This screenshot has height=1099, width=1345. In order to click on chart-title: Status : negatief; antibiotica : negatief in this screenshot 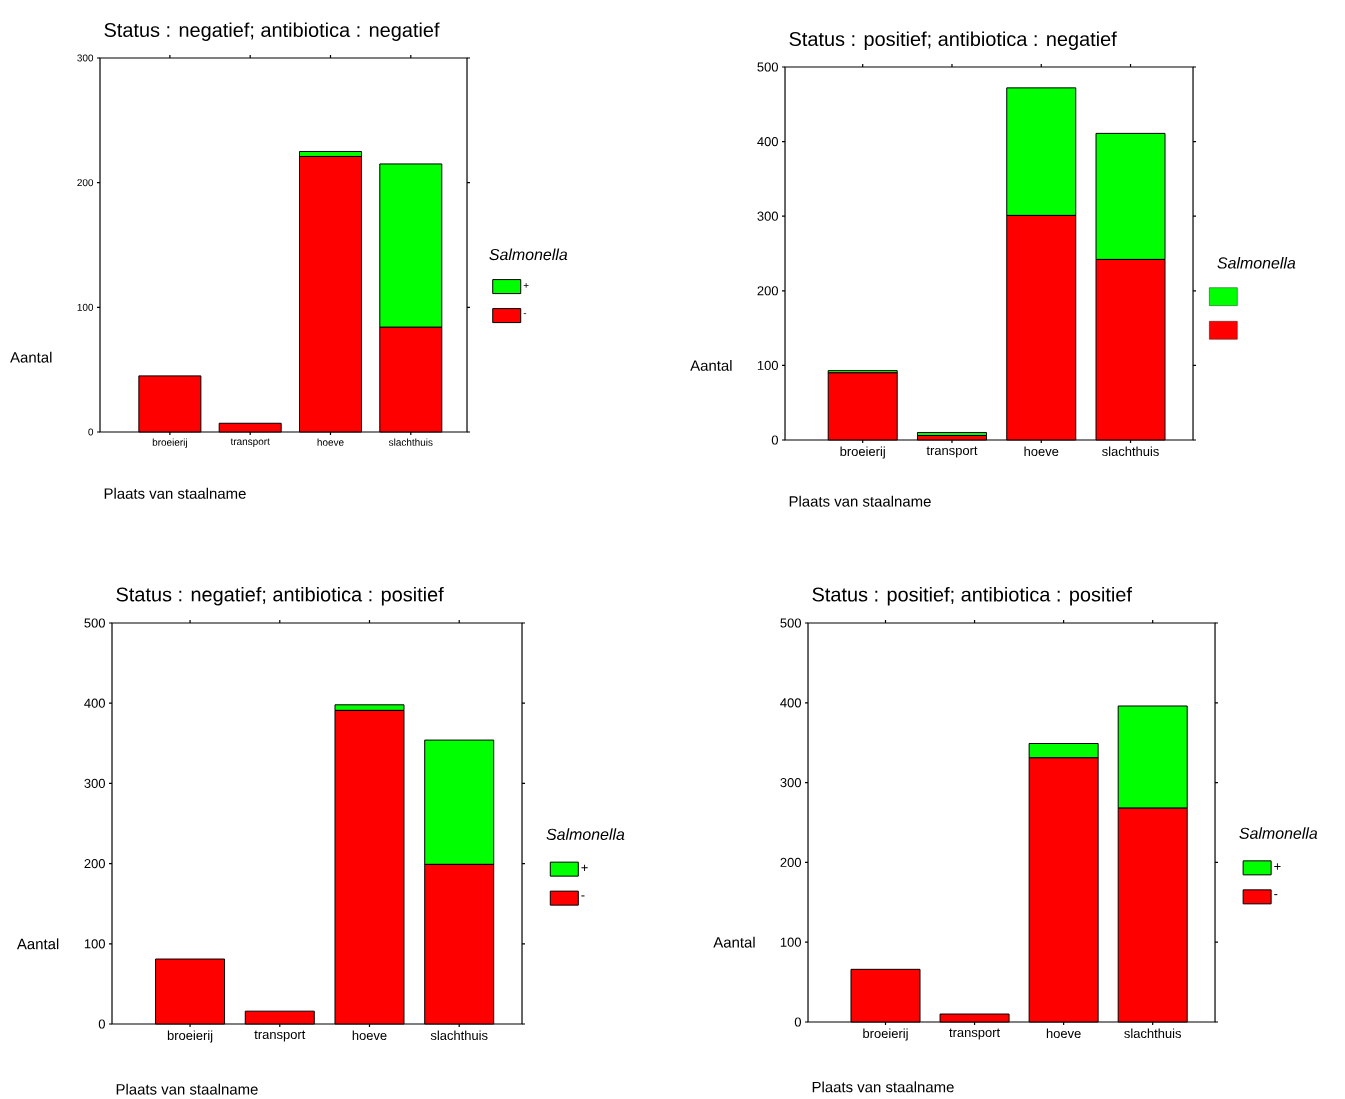, I will do `click(272, 32)`.